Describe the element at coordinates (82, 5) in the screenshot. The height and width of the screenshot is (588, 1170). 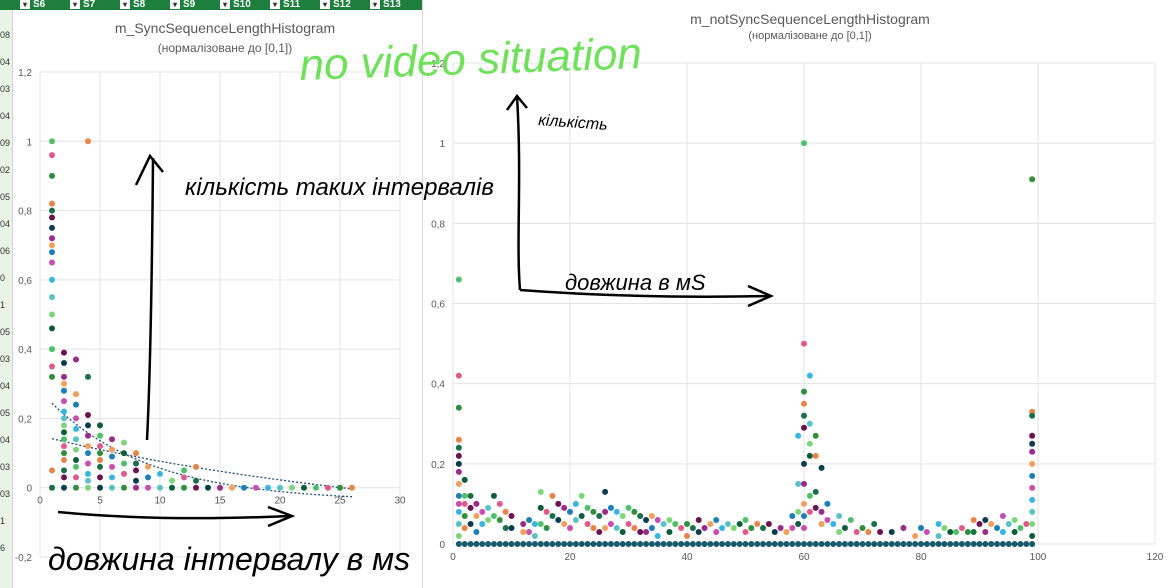
I see `column-header: S7` at that location.